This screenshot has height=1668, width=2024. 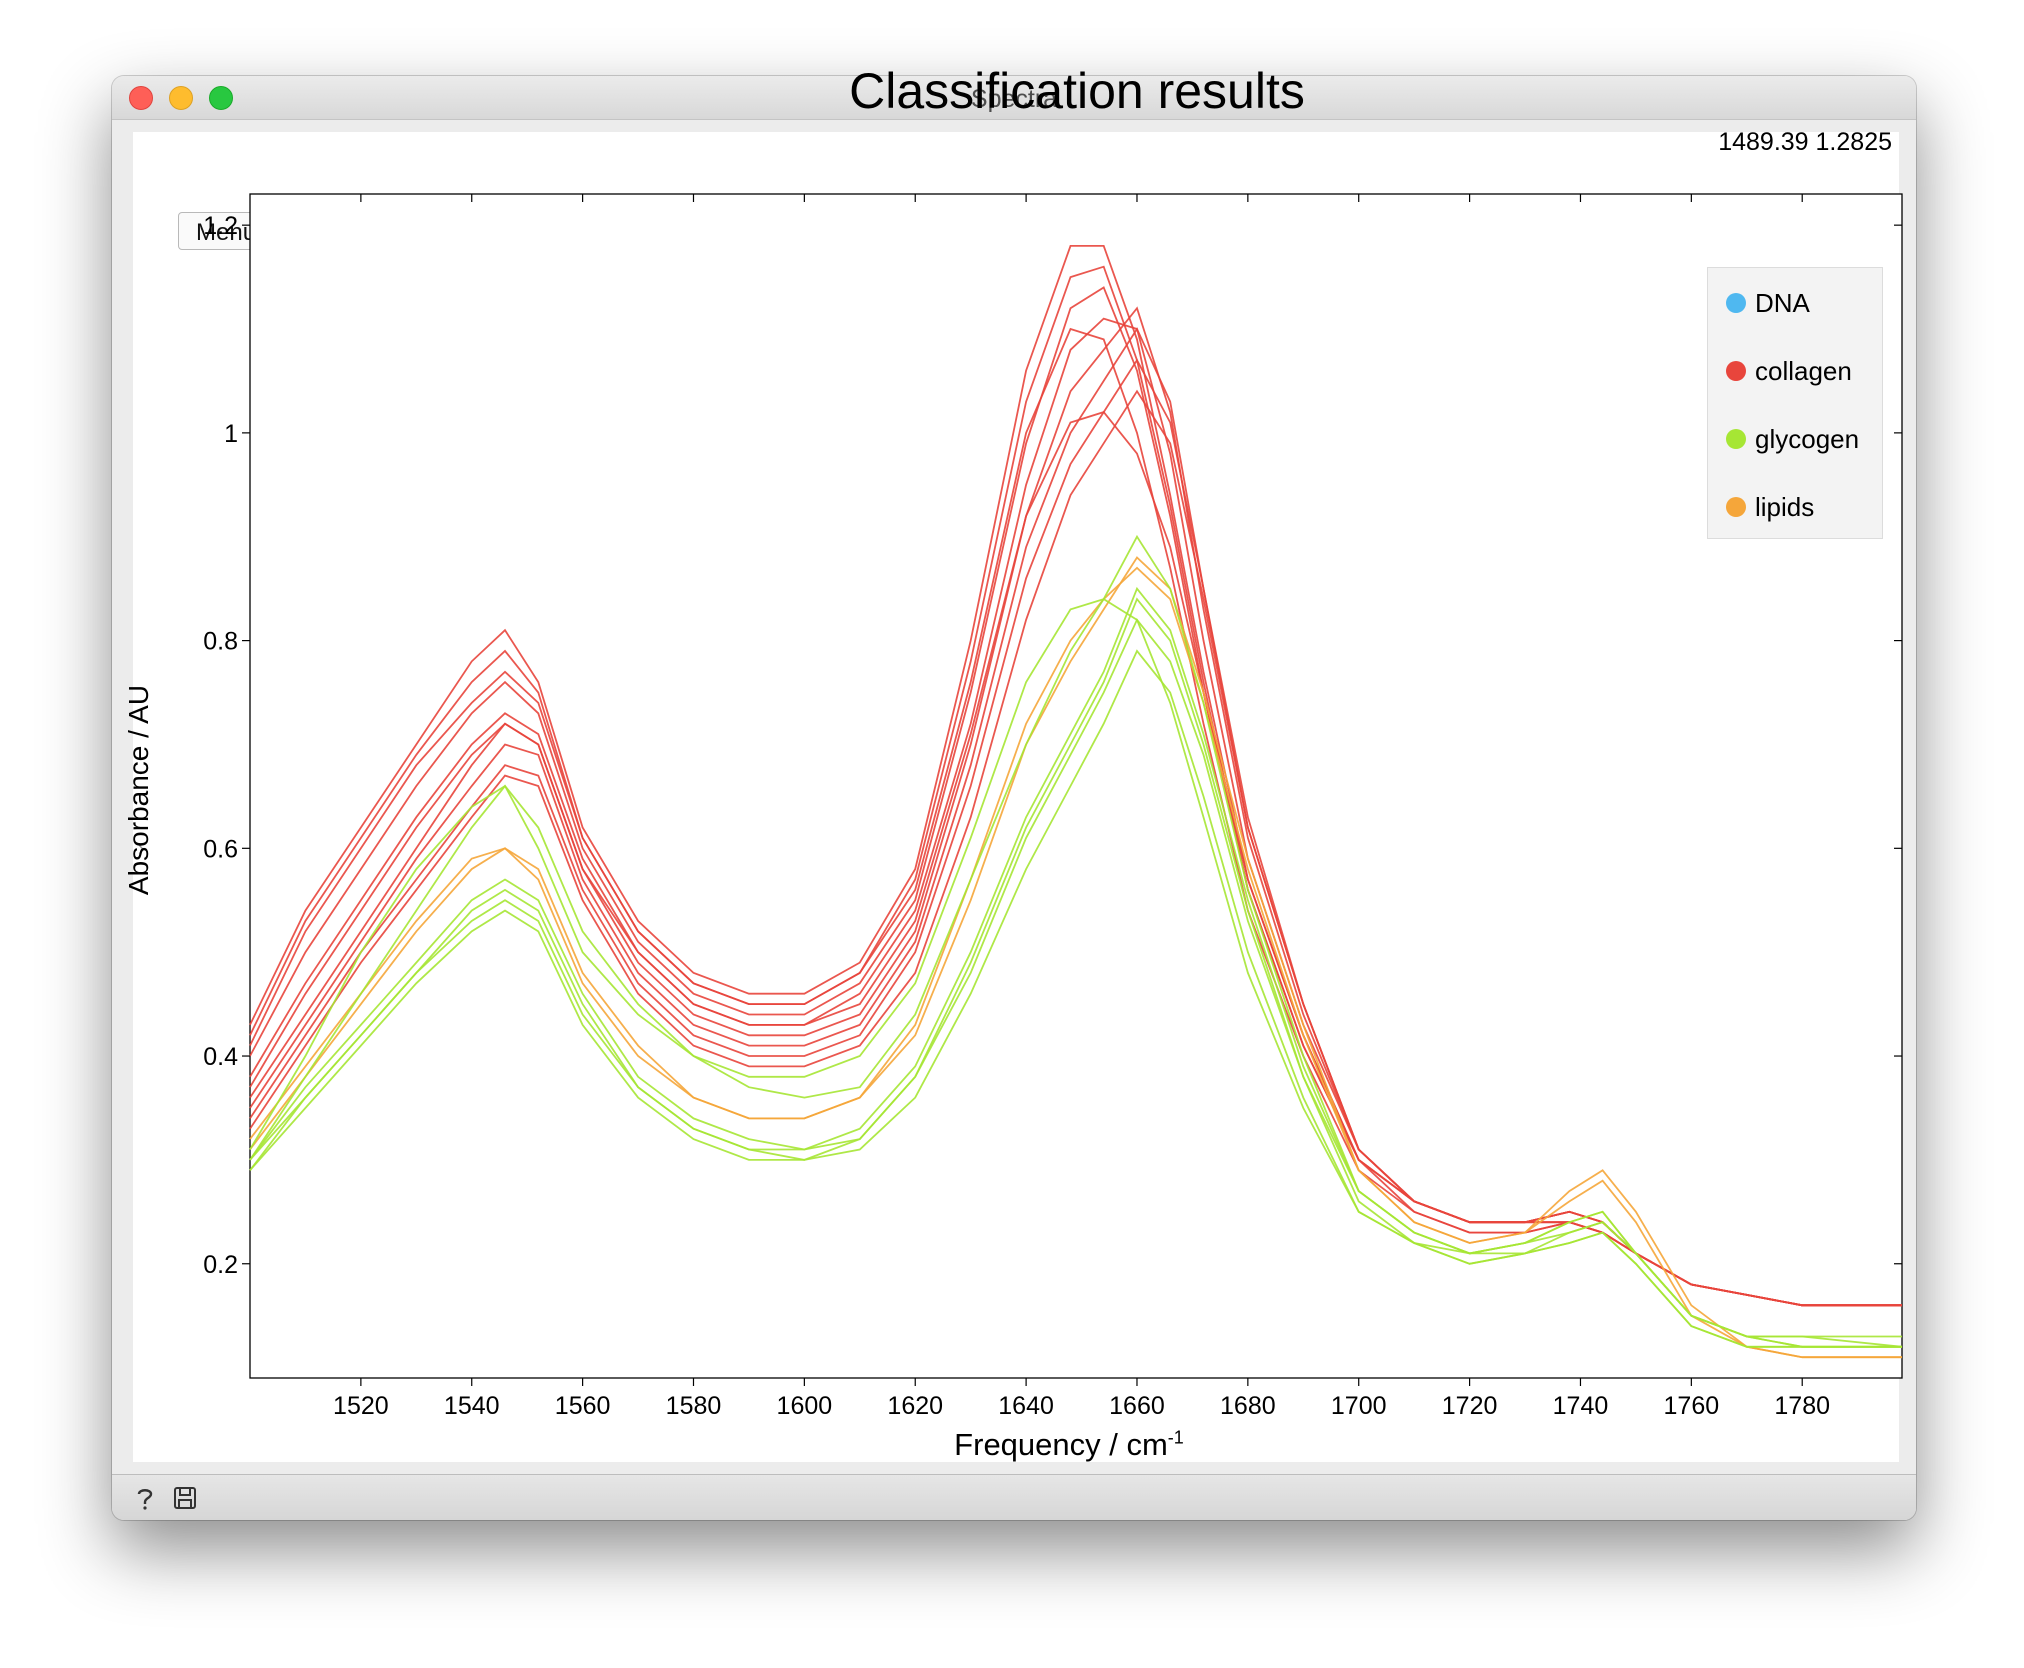 What do you see at coordinates (141, 98) in the screenshot?
I see `close-button` at bounding box center [141, 98].